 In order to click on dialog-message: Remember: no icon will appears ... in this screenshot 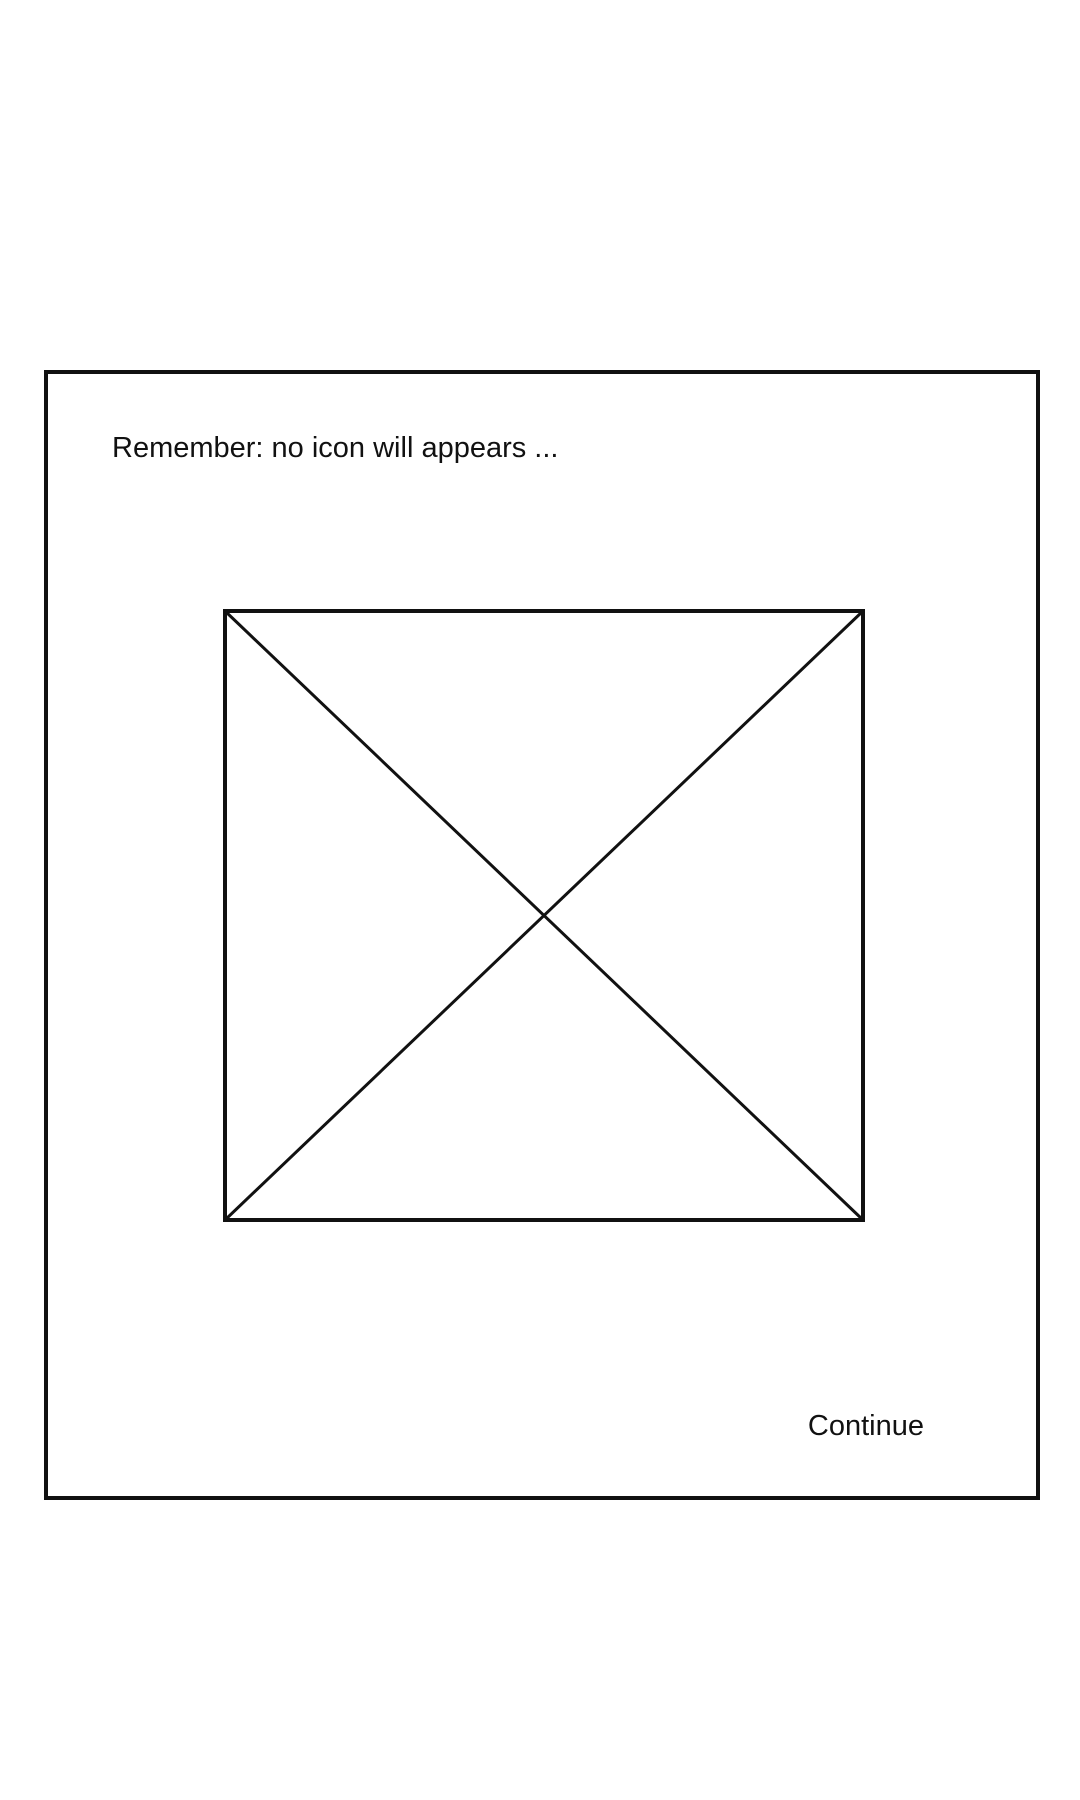, I will do `click(335, 448)`.